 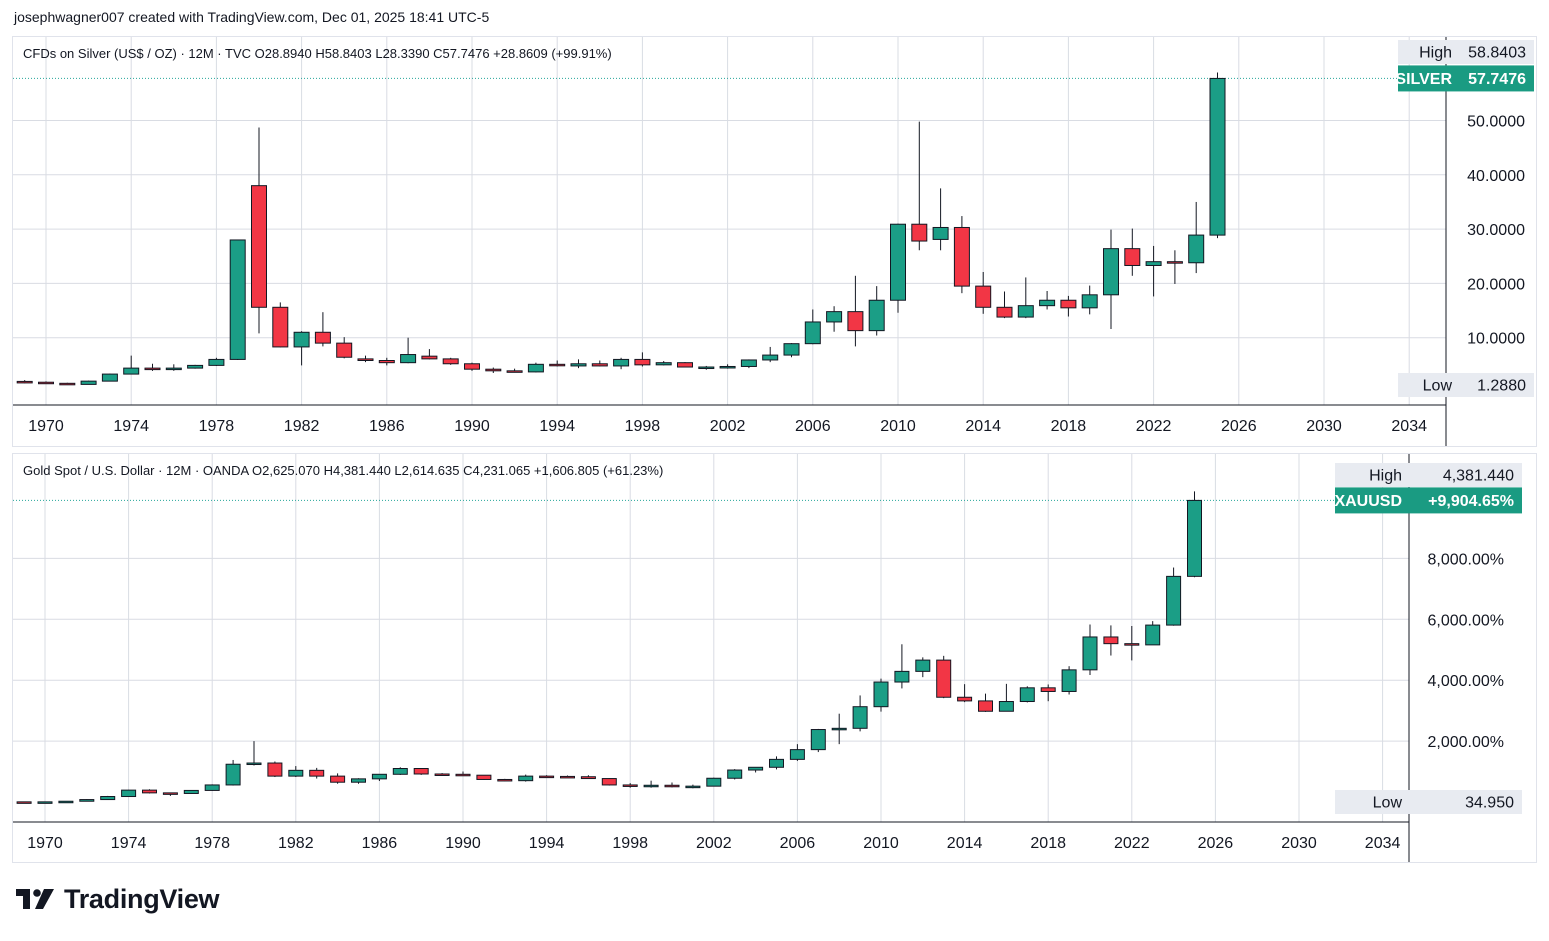 I want to click on x-tick-label: 1970, so click(x=46, y=426).